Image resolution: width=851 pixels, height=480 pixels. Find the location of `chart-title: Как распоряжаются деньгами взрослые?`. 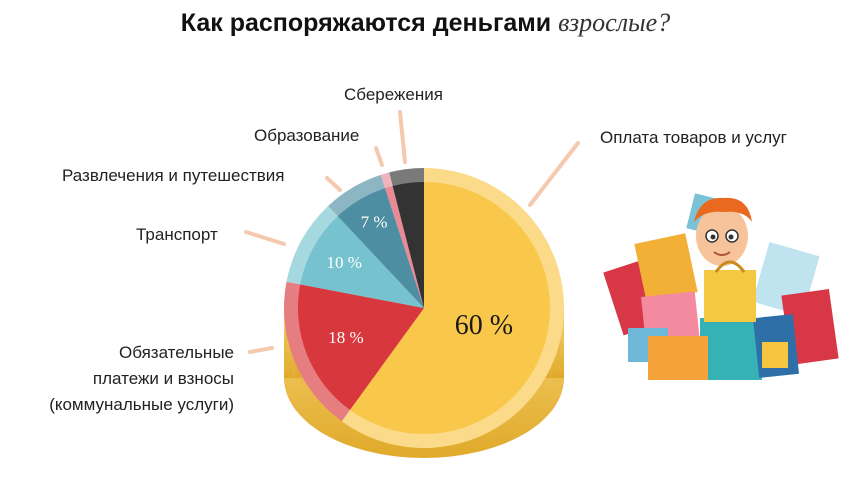

chart-title: Как распоряжаются деньгами взрослые? is located at coordinates (425, 23).